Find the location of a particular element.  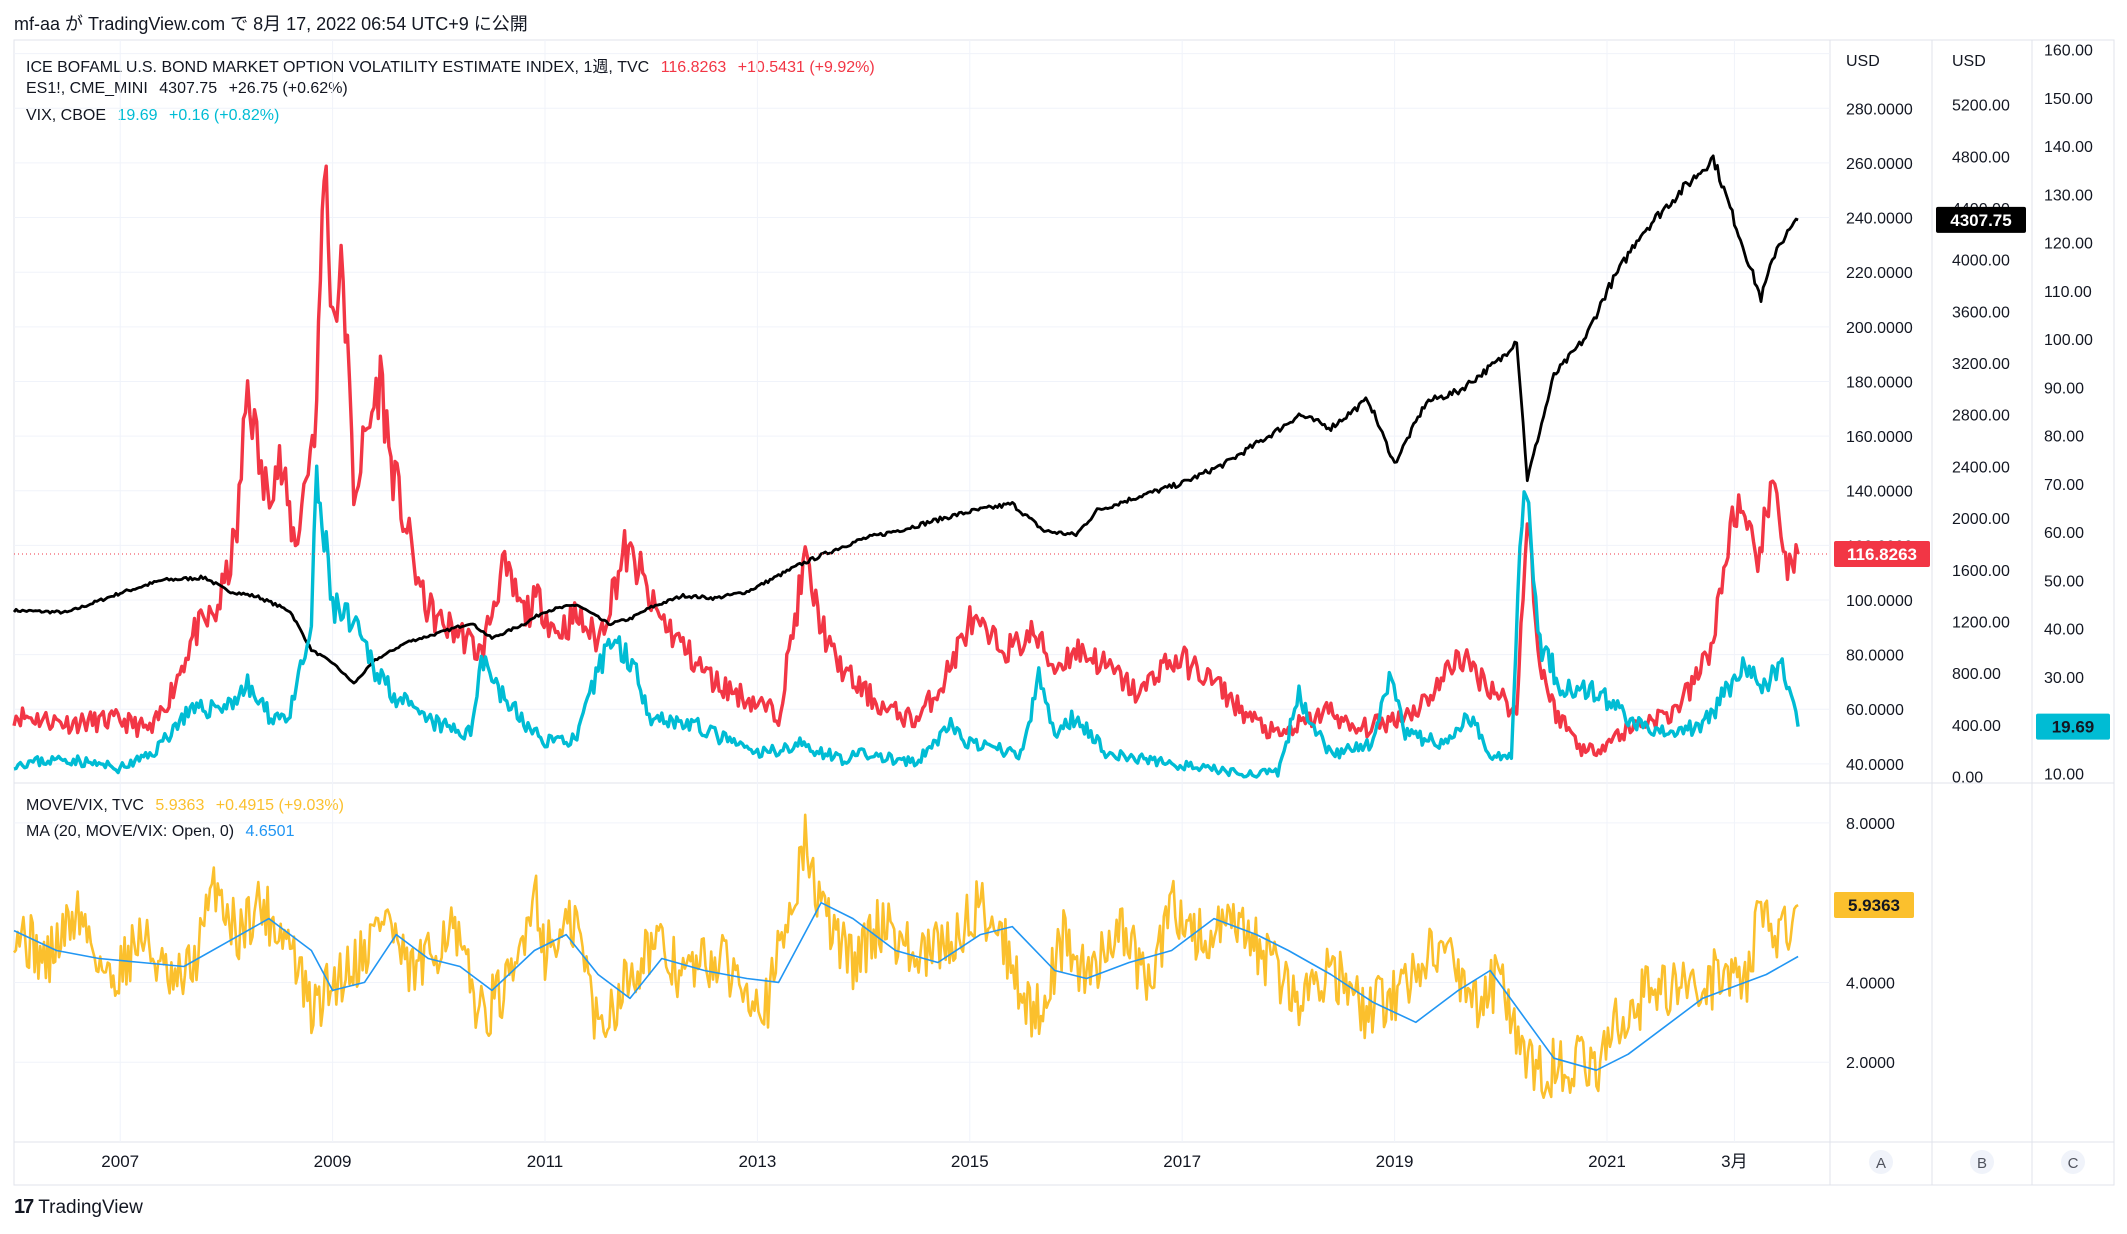

legend-ma-value: 4.6501 is located at coordinates (270, 831).